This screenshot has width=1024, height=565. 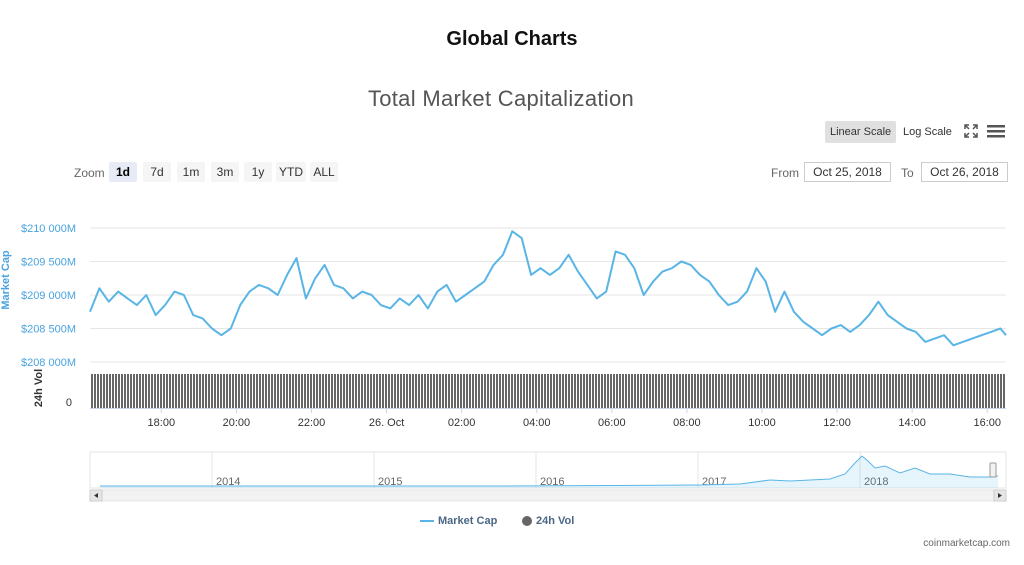 What do you see at coordinates (427, 521) in the screenshot?
I see `legend-line-swatch` at bounding box center [427, 521].